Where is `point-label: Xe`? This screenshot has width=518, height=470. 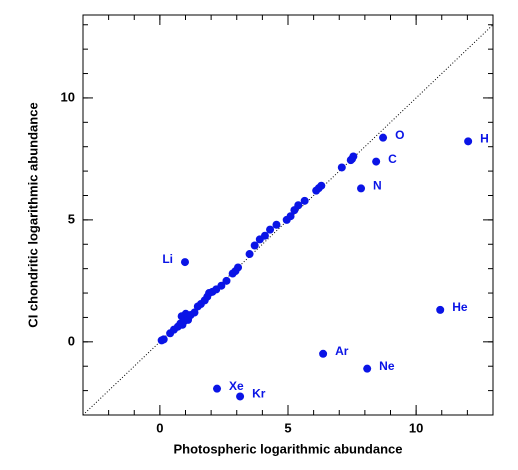
point-label: Xe is located at coordinates (236, 386).